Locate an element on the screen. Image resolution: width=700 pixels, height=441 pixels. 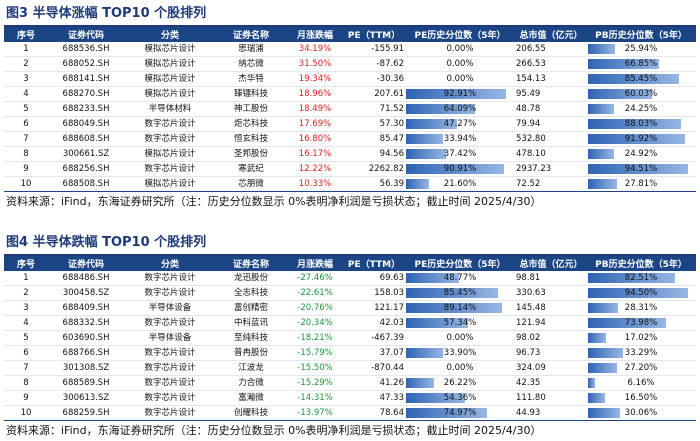
market-cap: 98.02 is located at coordinates (551, 338).